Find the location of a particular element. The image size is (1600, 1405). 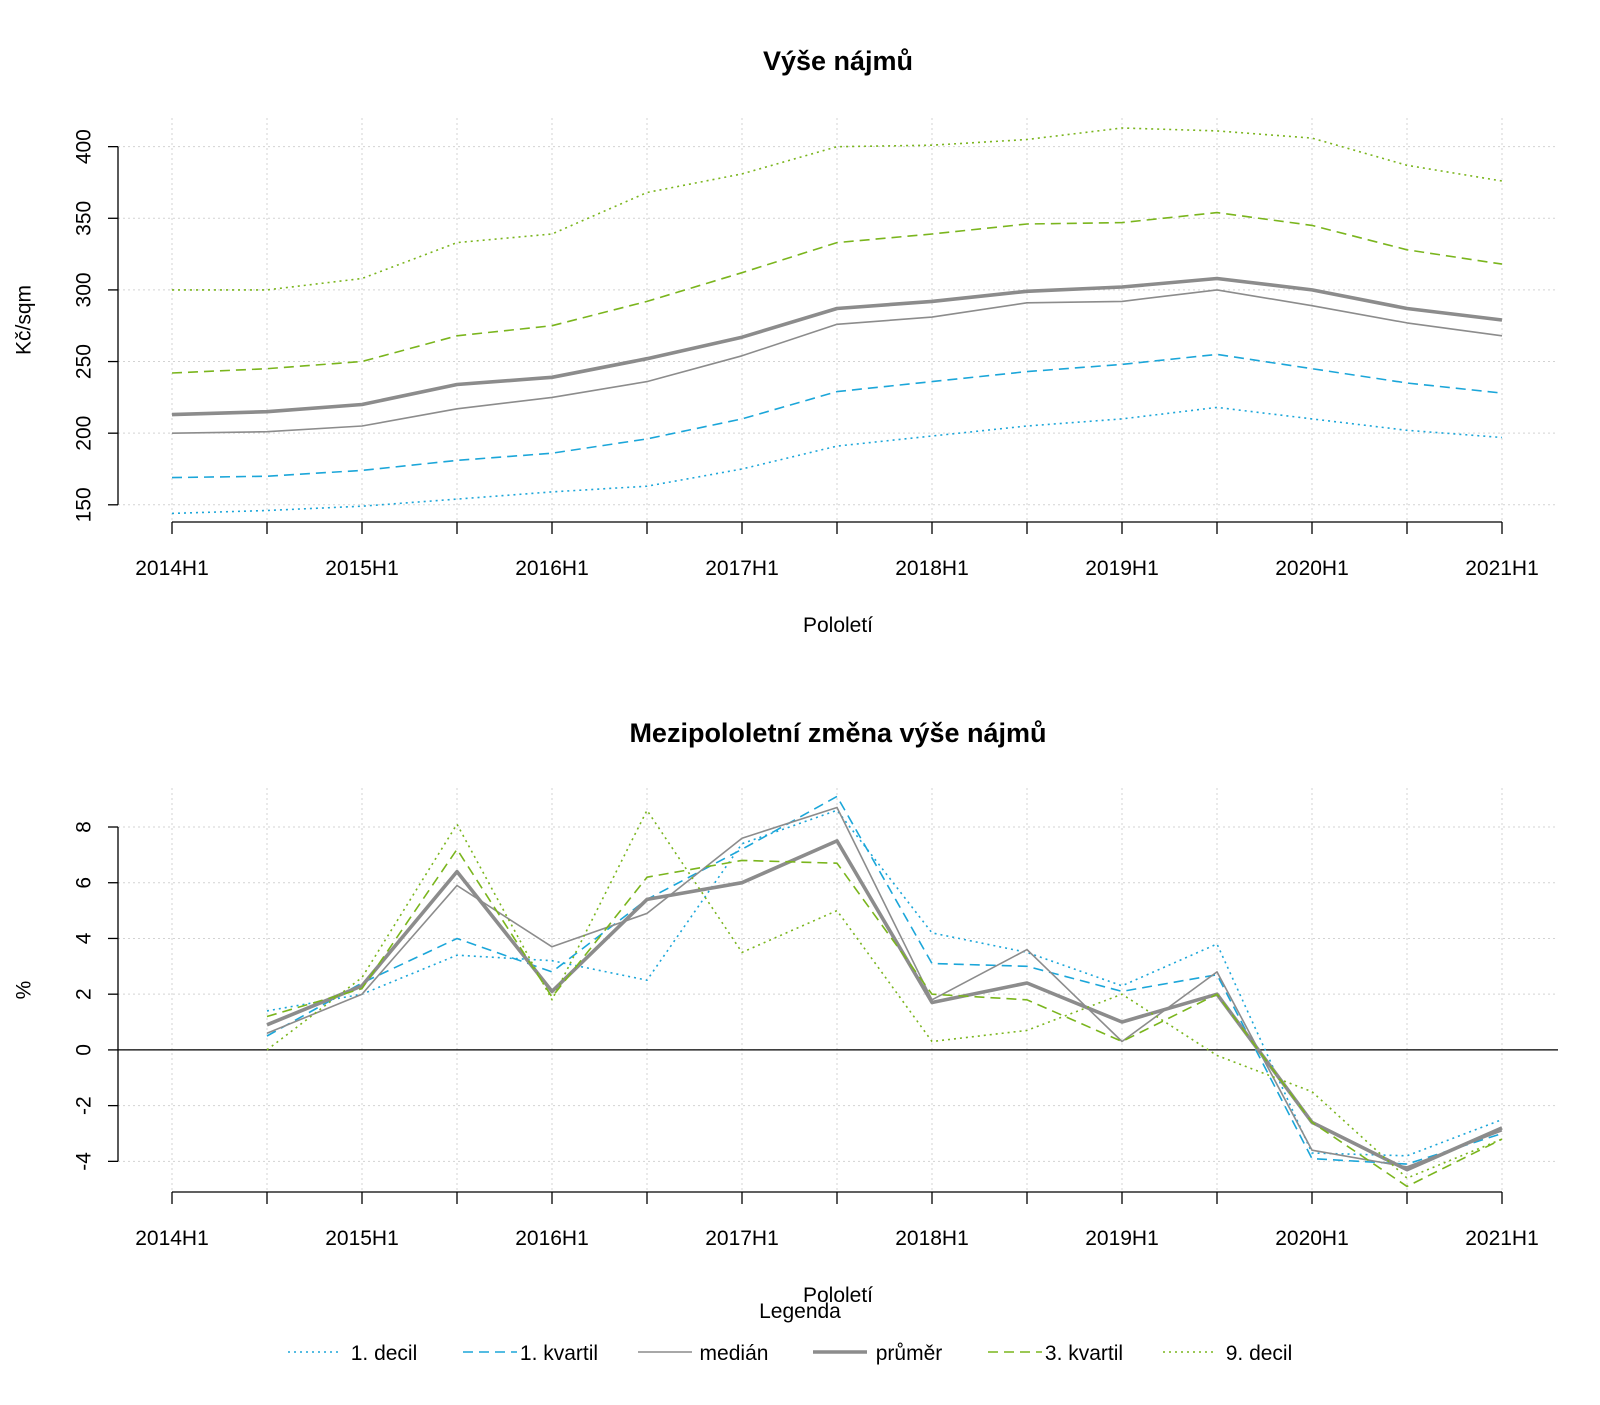

y-tick-label: 8 is located at coordinates (84, 827).